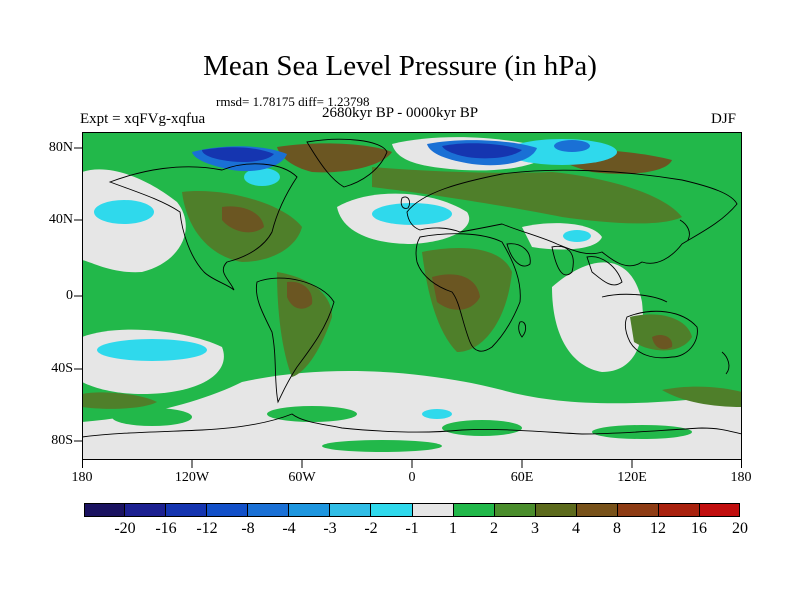  Describe the element at coordinates (192, 477) in the screenshot. I see `lon-label-120w: 120W` at that location.